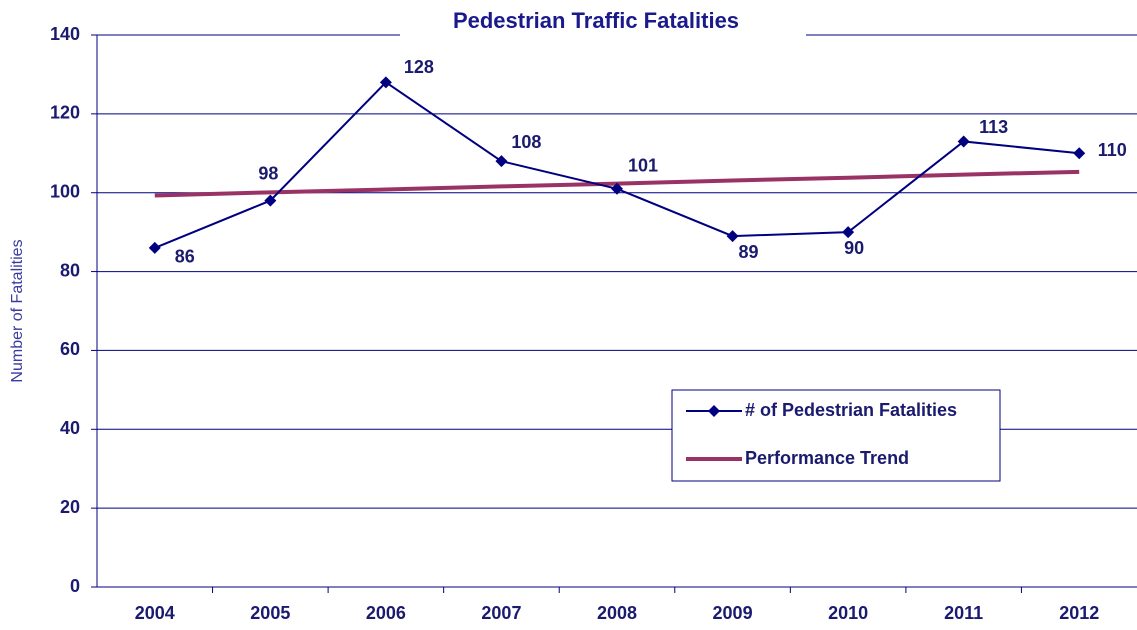 The height and width of the screenshot is (630, 1137). I want to click on x-tick-label: 2005, so click(270, 613).